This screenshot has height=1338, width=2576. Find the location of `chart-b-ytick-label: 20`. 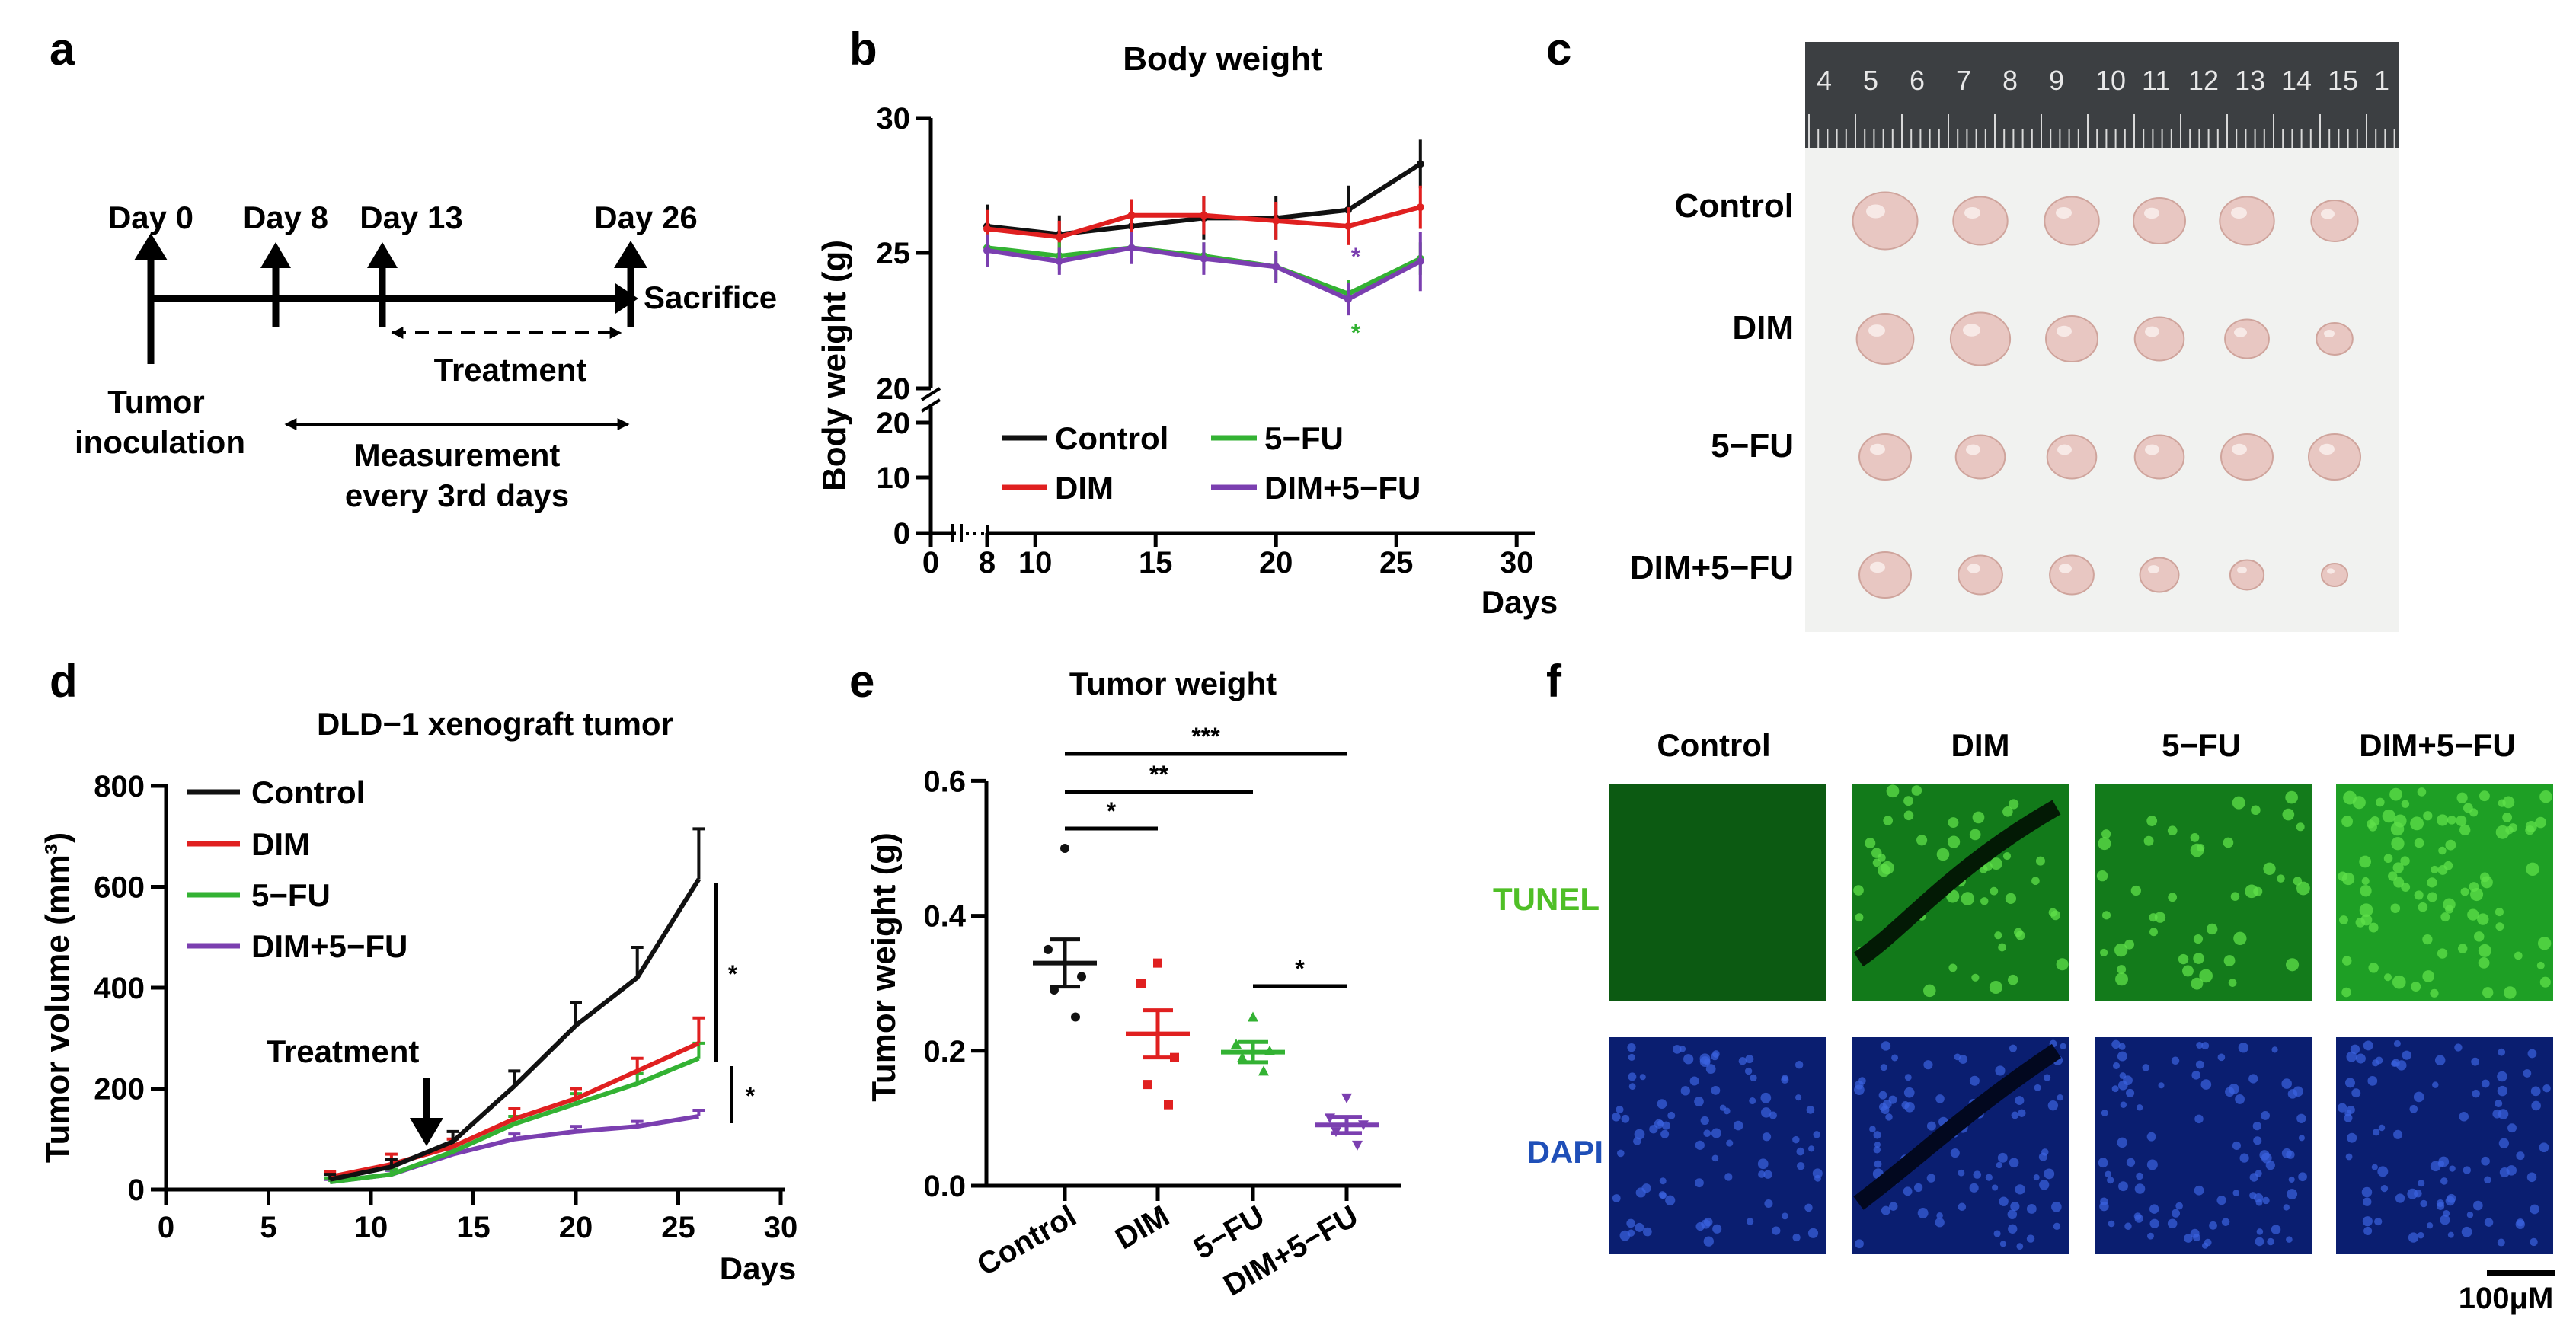

chart-b-ytick-label: 20 is located at coordinates (894, 423).